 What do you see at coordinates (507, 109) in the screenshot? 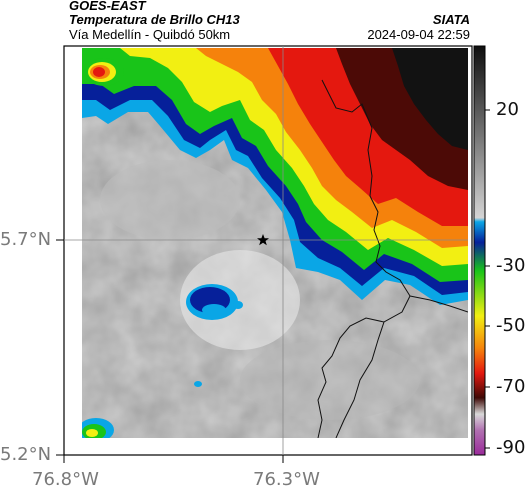
I see `colorbar-tick-label: 20` at bounding box center [507, 109].